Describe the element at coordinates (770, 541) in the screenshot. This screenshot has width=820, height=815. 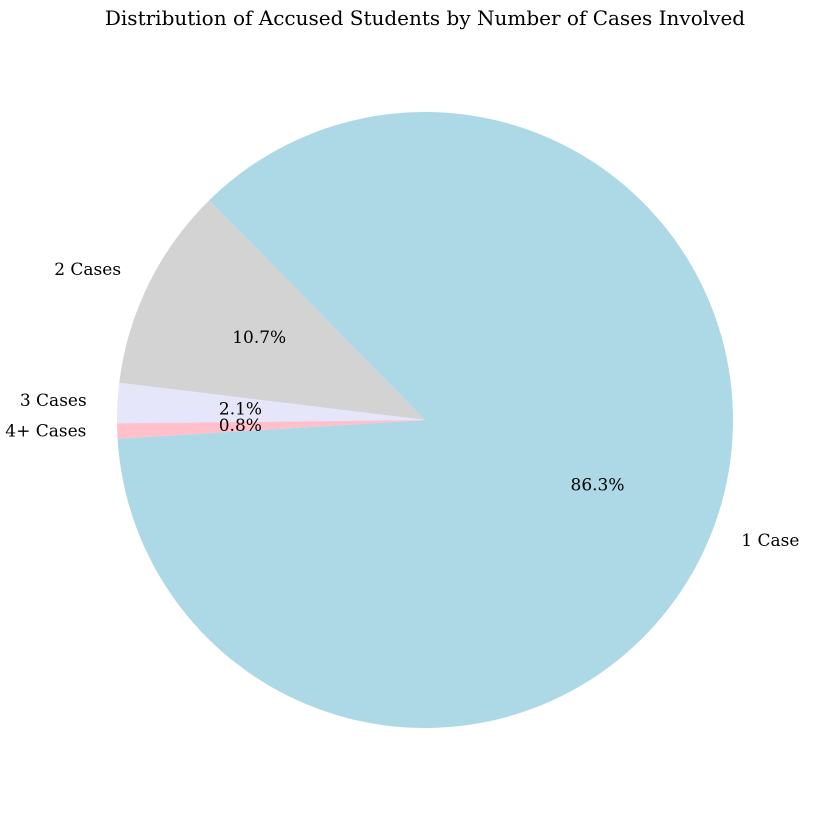
I see `slice-label-1: 1 Case` at that location.